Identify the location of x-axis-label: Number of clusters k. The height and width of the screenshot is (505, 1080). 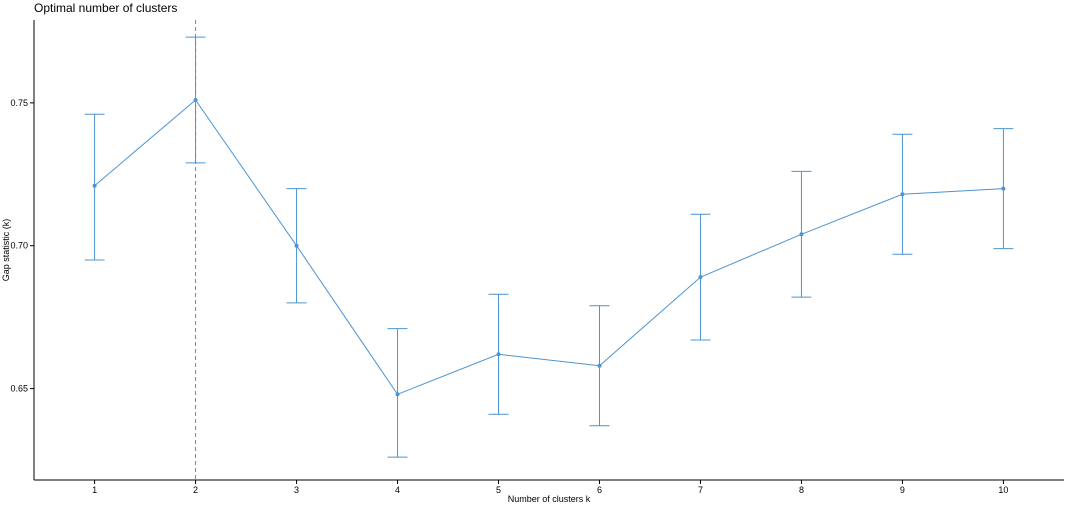
(549, 499).